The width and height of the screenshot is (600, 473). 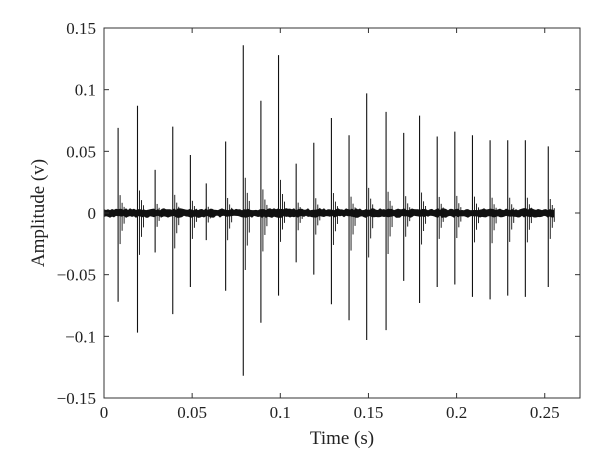 I want to click on x-tick-label: 0.15, so click(x=369, y=412).